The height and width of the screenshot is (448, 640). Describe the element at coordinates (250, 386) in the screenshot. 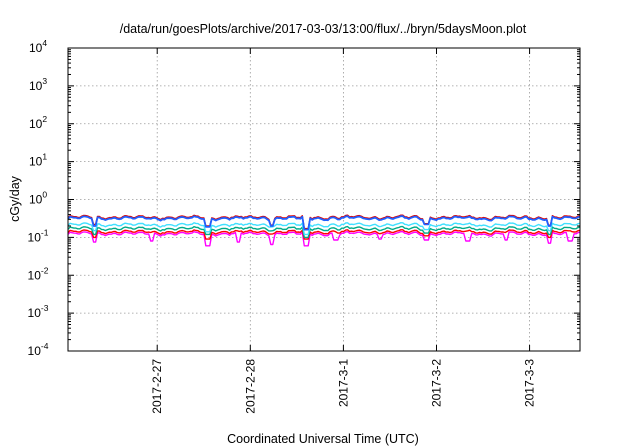

I see `x-tick-label: 2017-2-28` at that location.